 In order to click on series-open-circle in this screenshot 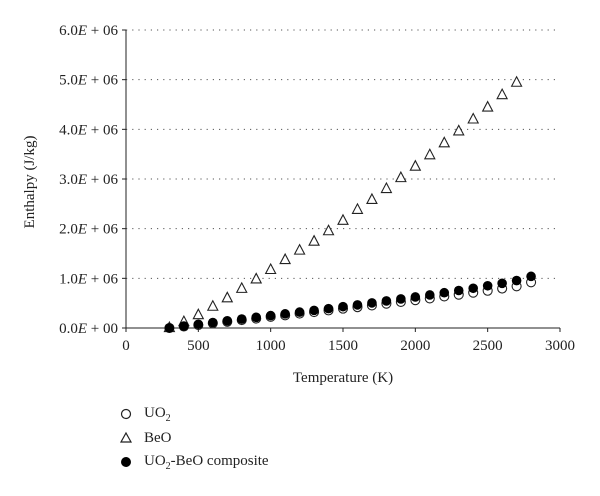, I will do `click(350, 305)`.